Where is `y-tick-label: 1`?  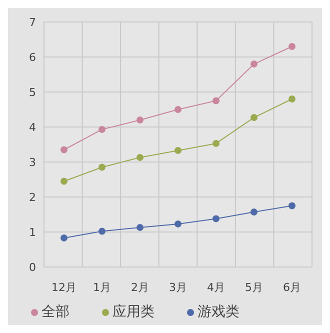 y-tick-label: 1 is located at coordinates (32, 232).